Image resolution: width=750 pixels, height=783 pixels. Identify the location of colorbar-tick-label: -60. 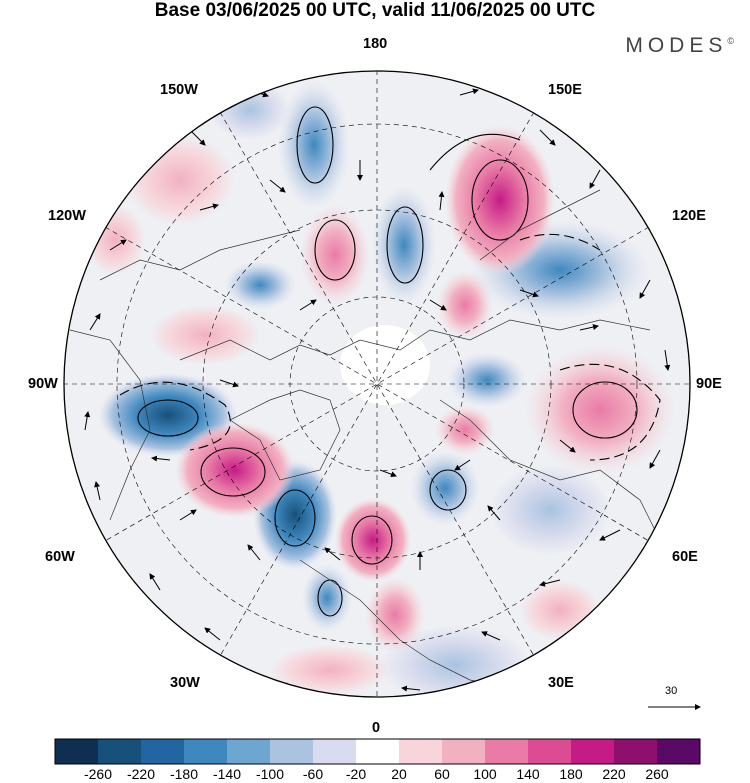
(313, 774).